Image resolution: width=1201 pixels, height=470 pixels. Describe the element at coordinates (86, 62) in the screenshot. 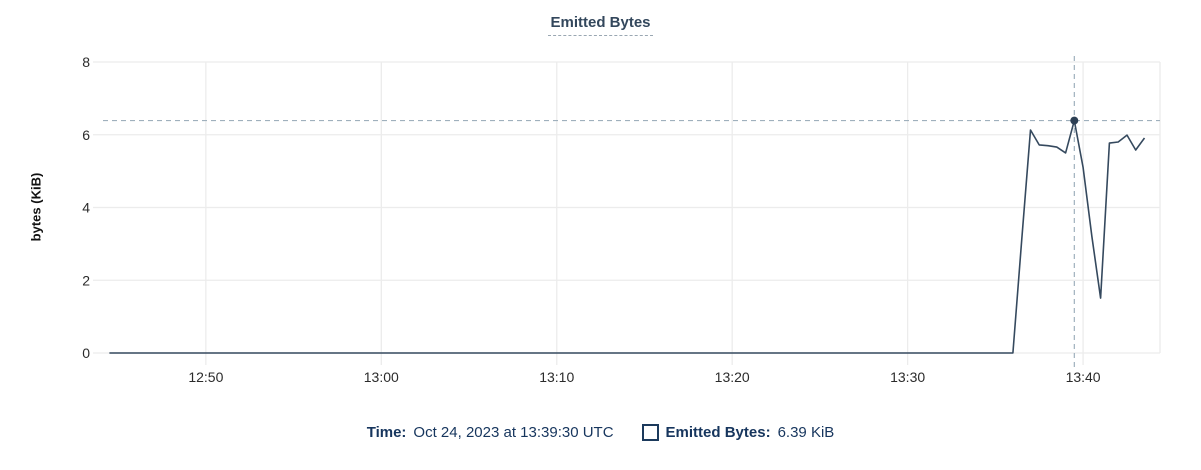

I see `y-tick-label: 8` at that location.